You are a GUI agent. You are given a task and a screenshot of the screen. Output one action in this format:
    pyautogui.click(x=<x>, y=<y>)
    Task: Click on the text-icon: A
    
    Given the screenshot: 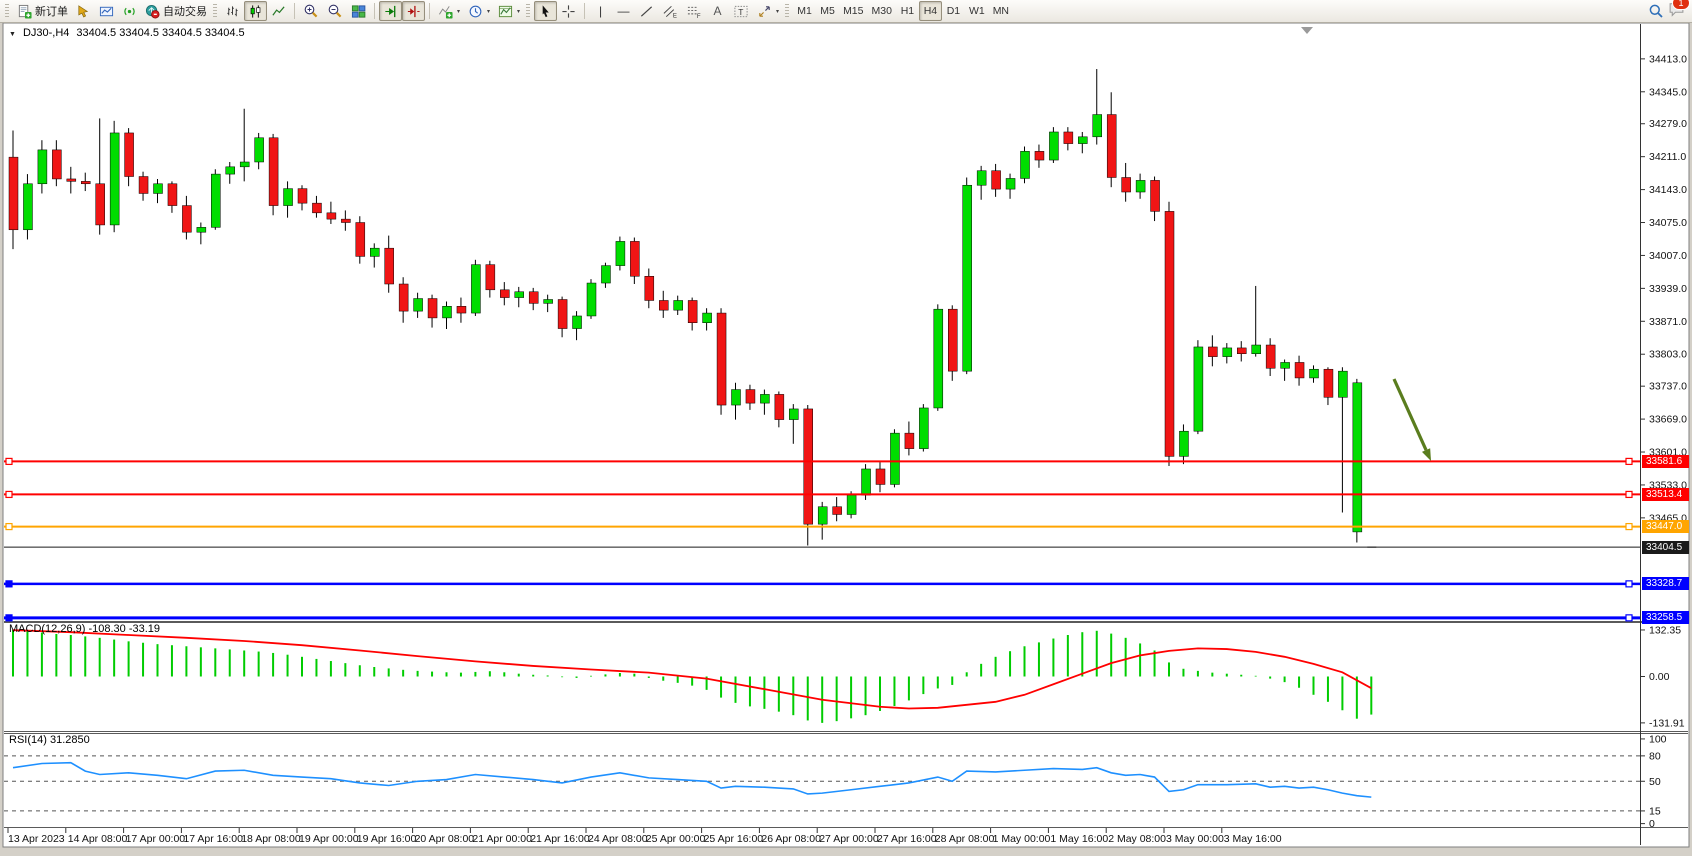 What is the action you would take?
    pyautogui.click(x=717, y=11)
    